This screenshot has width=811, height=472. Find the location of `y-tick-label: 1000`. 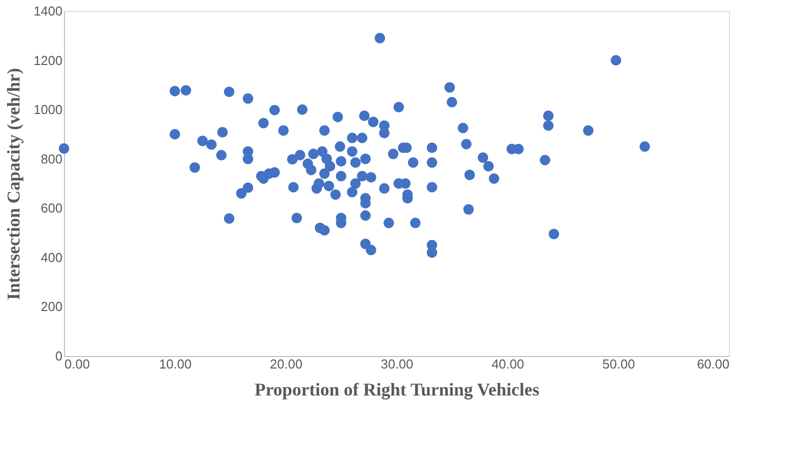

y-tick-label: 1000 is located at coordinates (48, 110).